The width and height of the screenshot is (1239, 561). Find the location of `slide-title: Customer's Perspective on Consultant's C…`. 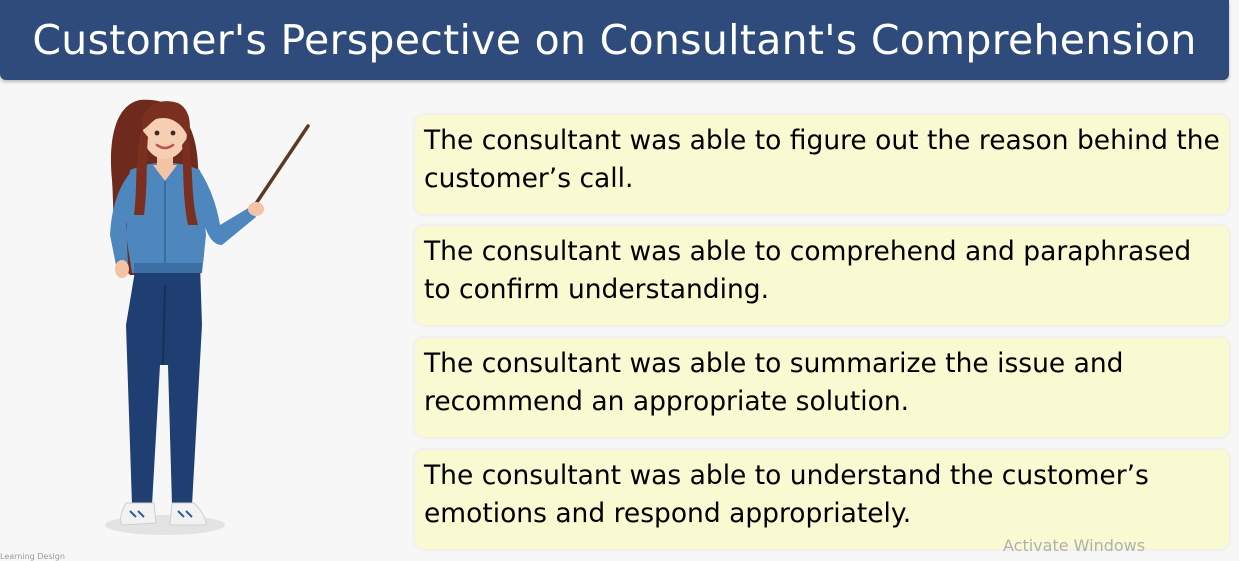

slide-title: Customer's Perspective on Consultant's C… is located at coordinates (614, 40).